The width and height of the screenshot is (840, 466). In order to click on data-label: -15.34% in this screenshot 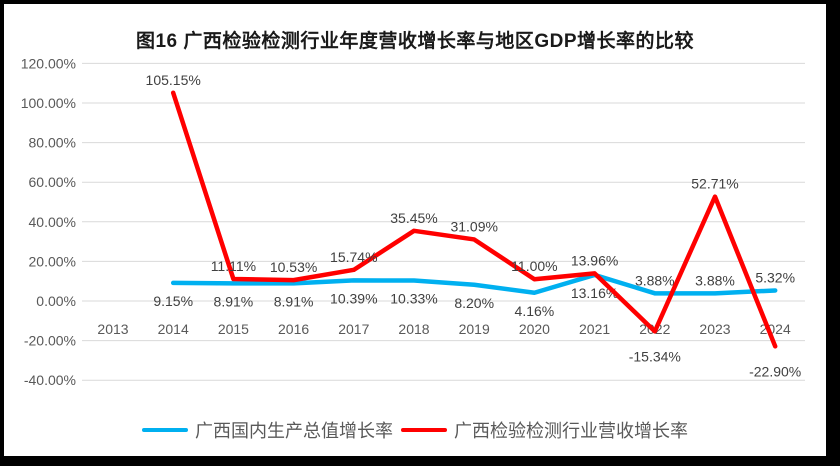, I will do `click(655, 356)`.